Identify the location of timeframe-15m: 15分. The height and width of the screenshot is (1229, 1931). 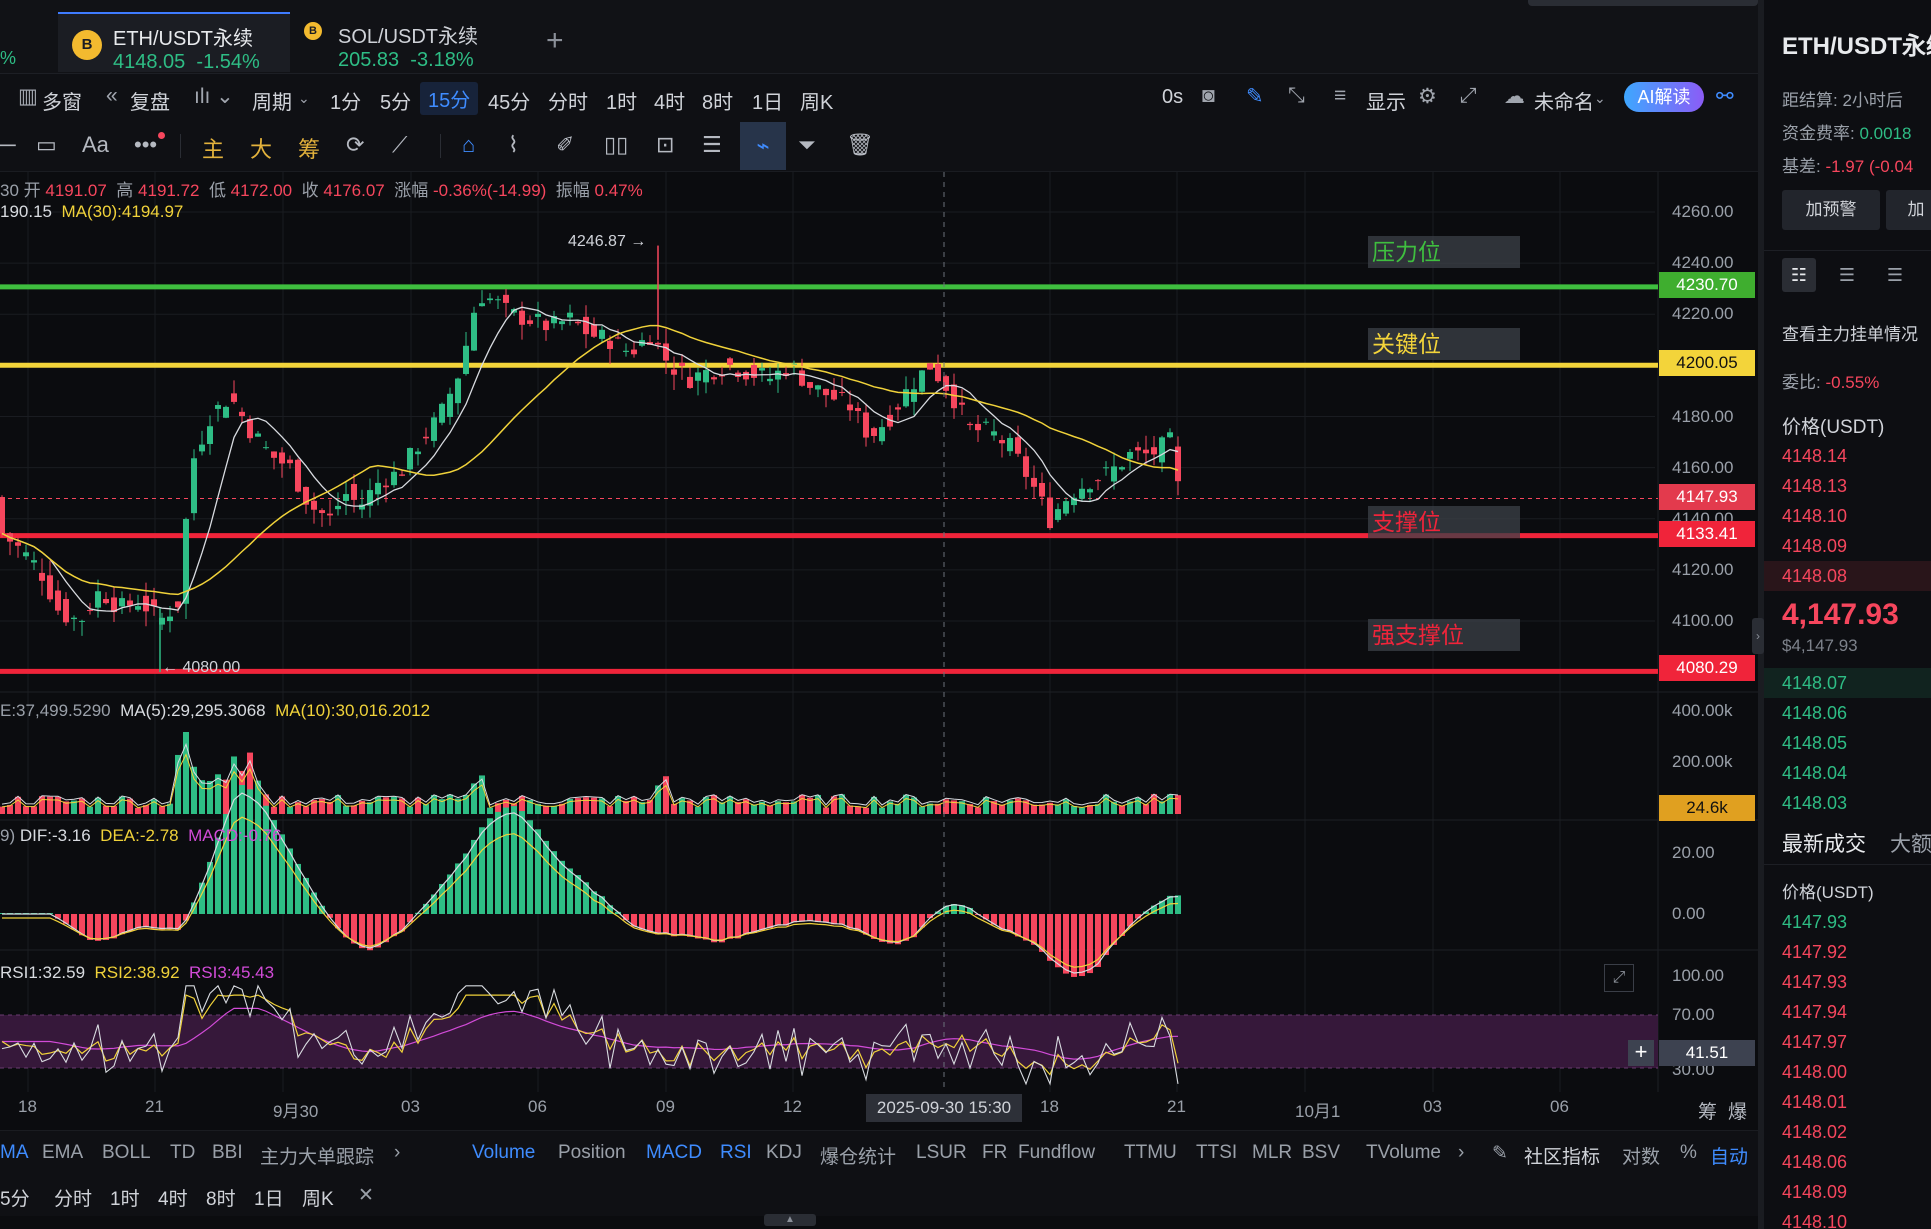
(449, 98).